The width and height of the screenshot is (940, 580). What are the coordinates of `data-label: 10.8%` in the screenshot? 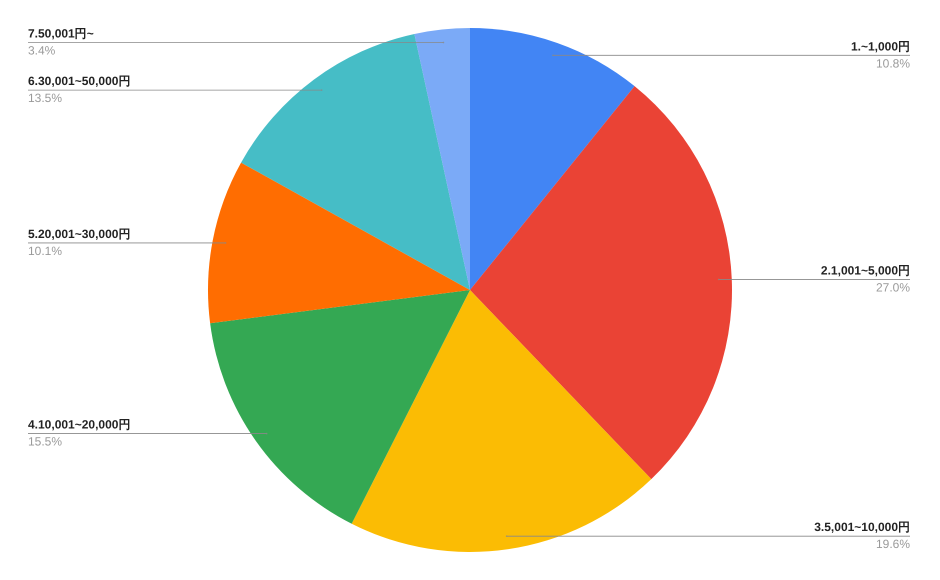 It's located at (893, 63).